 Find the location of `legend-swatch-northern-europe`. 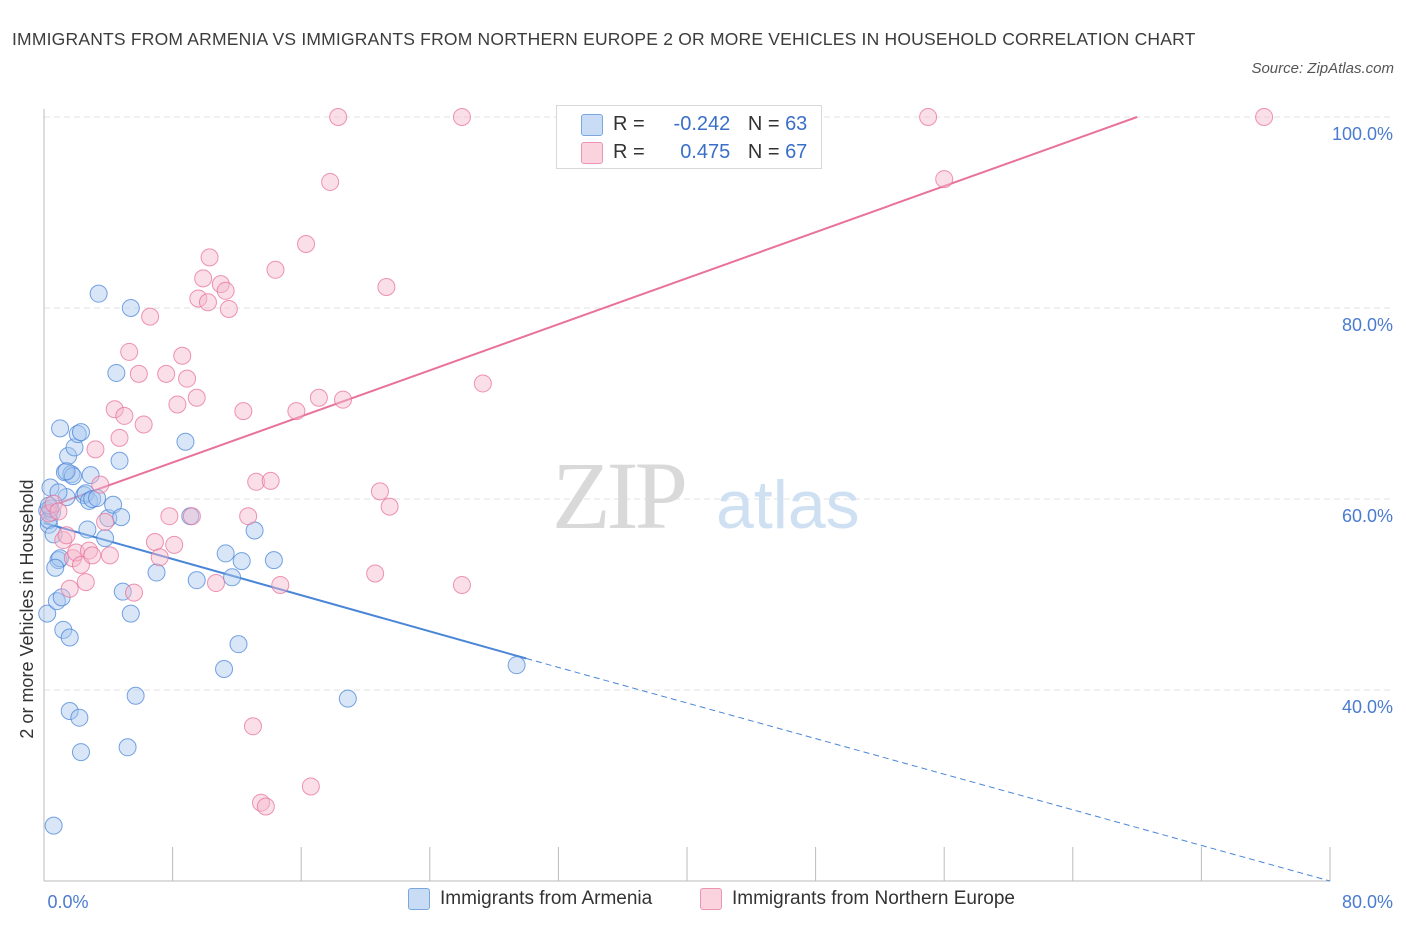

legend-swatch-northern-europe is located at coordinates (592, 152).